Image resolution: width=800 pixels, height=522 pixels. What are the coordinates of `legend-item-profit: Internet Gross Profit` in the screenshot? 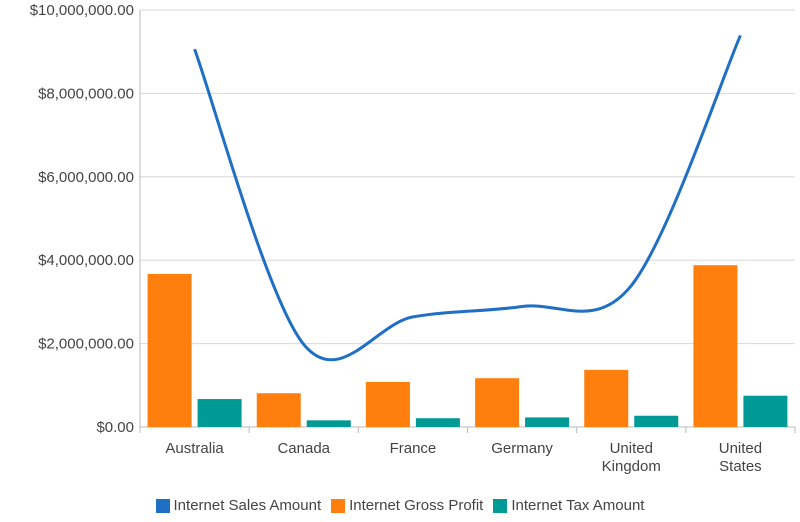 It's located at (407, 505).